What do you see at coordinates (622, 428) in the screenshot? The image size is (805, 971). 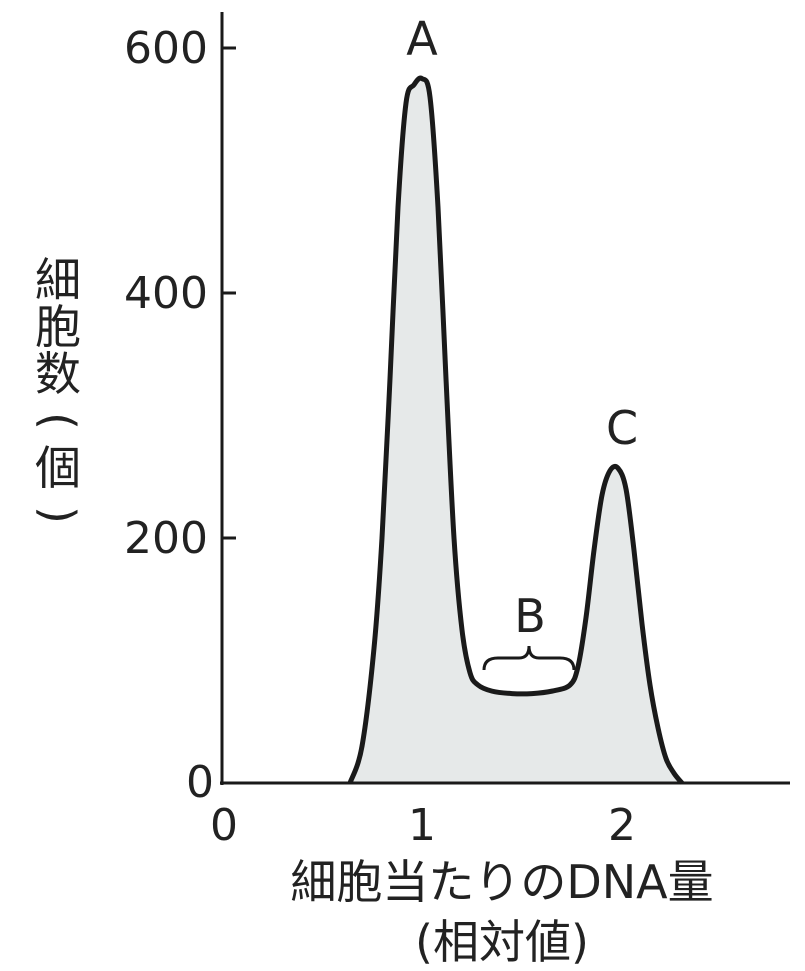 I see `annotation-c: C` at bounding box center [622, 428].